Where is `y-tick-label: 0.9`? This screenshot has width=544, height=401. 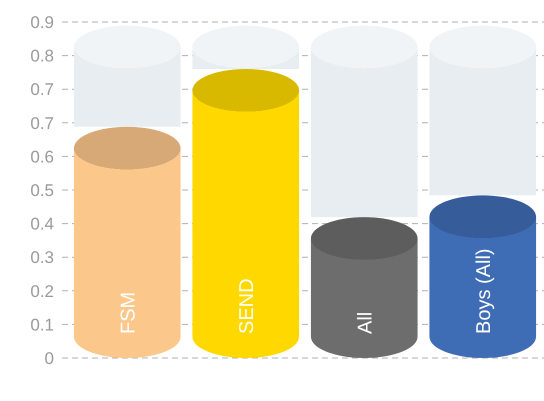 y-tick-label: 0.9 is located at coordinates (42, 22).